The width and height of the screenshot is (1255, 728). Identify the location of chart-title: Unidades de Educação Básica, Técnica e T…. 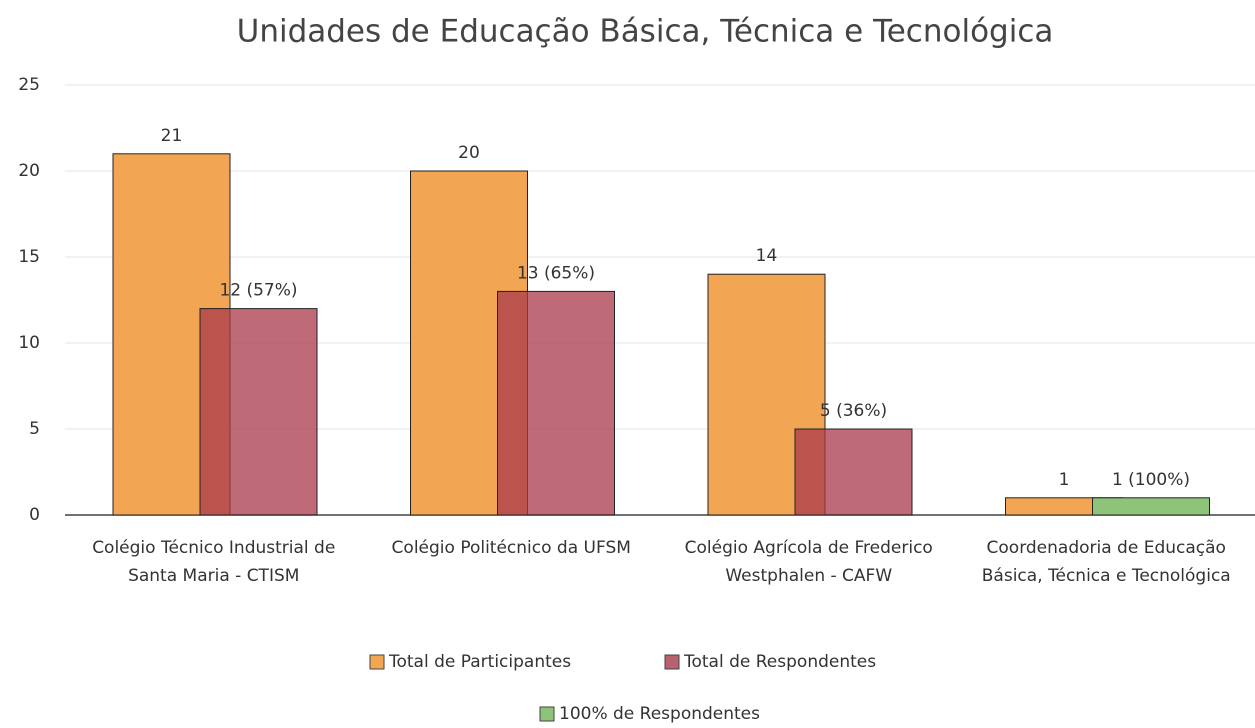
(645, 32).